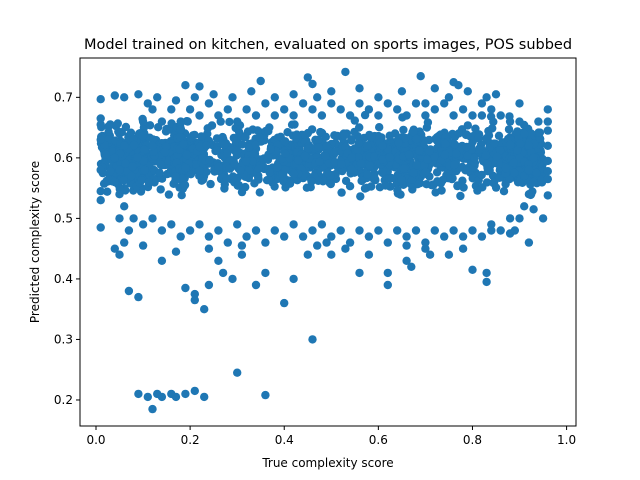  What do you see at coordinates (566, 440) in the screenshot?
I see `x-tick-label: 1.0` at bounding box center [566, 440].